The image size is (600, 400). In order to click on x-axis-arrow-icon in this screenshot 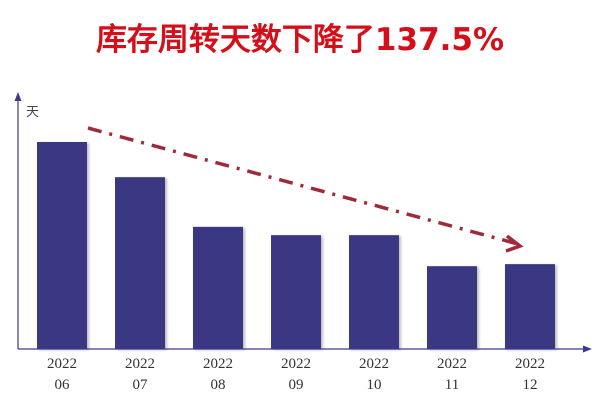, I will do `click(587, 349)`.